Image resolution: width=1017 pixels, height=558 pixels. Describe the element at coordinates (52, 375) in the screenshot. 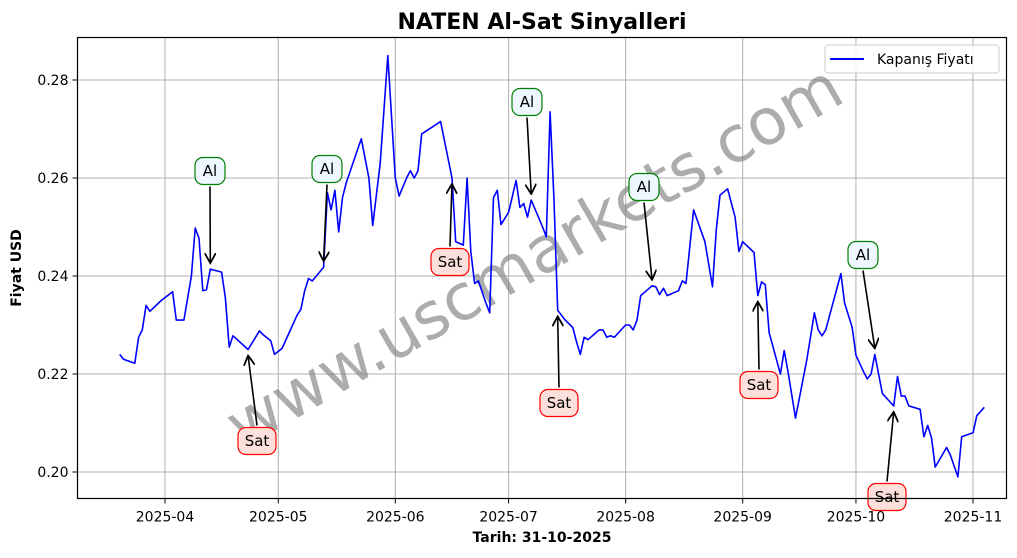

I see `y-tick-label: 0.22` at that location.